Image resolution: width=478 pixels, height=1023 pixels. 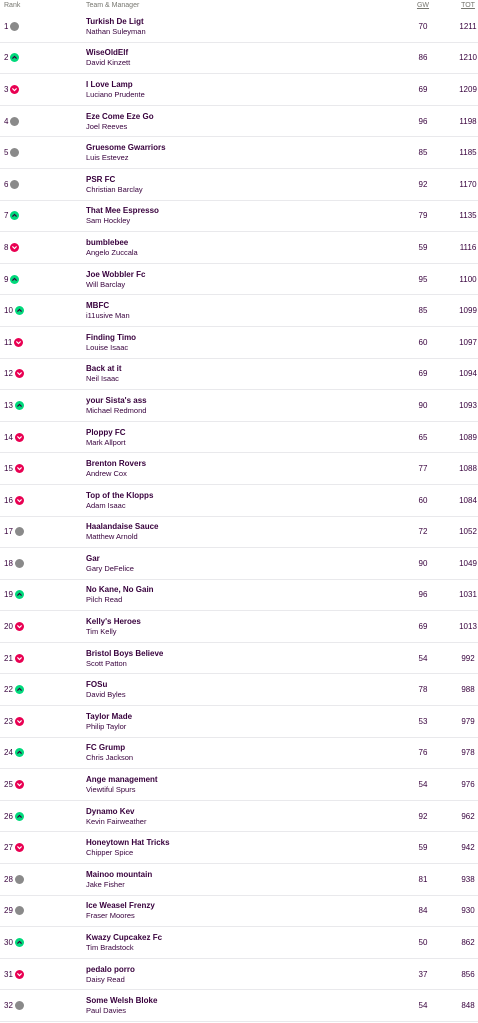 I want to click on table-row: 15 Brenton Rovers Andrew Cox 77 1088, so click(x=239, y=469).